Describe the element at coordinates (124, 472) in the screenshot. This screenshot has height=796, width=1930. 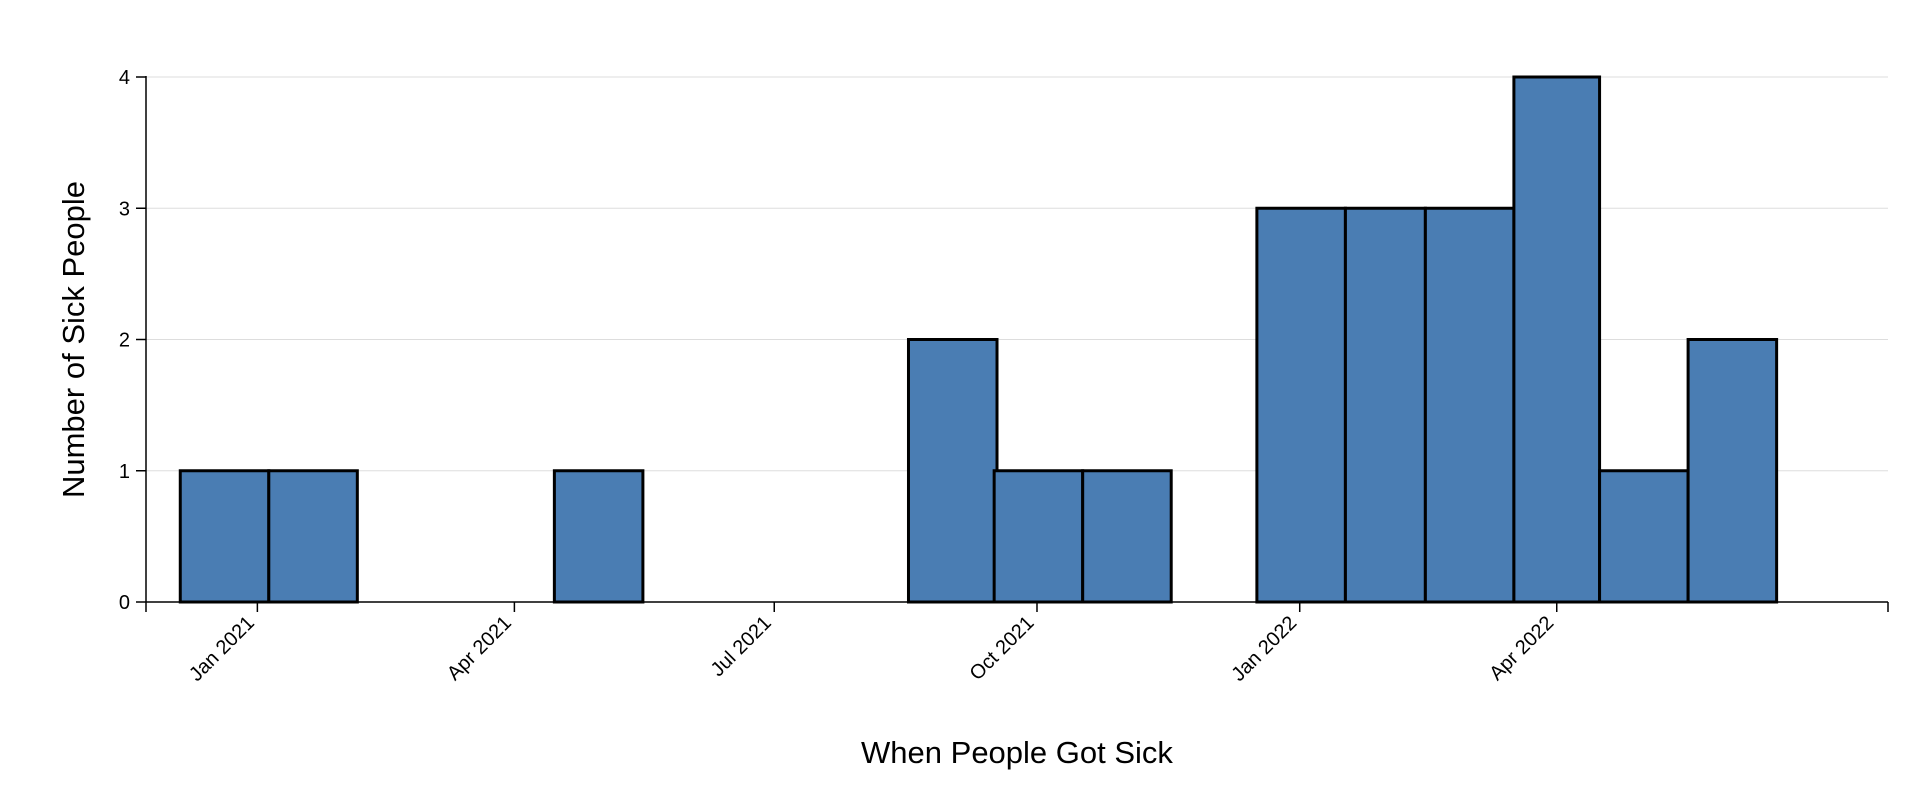
I see `y-tick-label: 1` at that location.